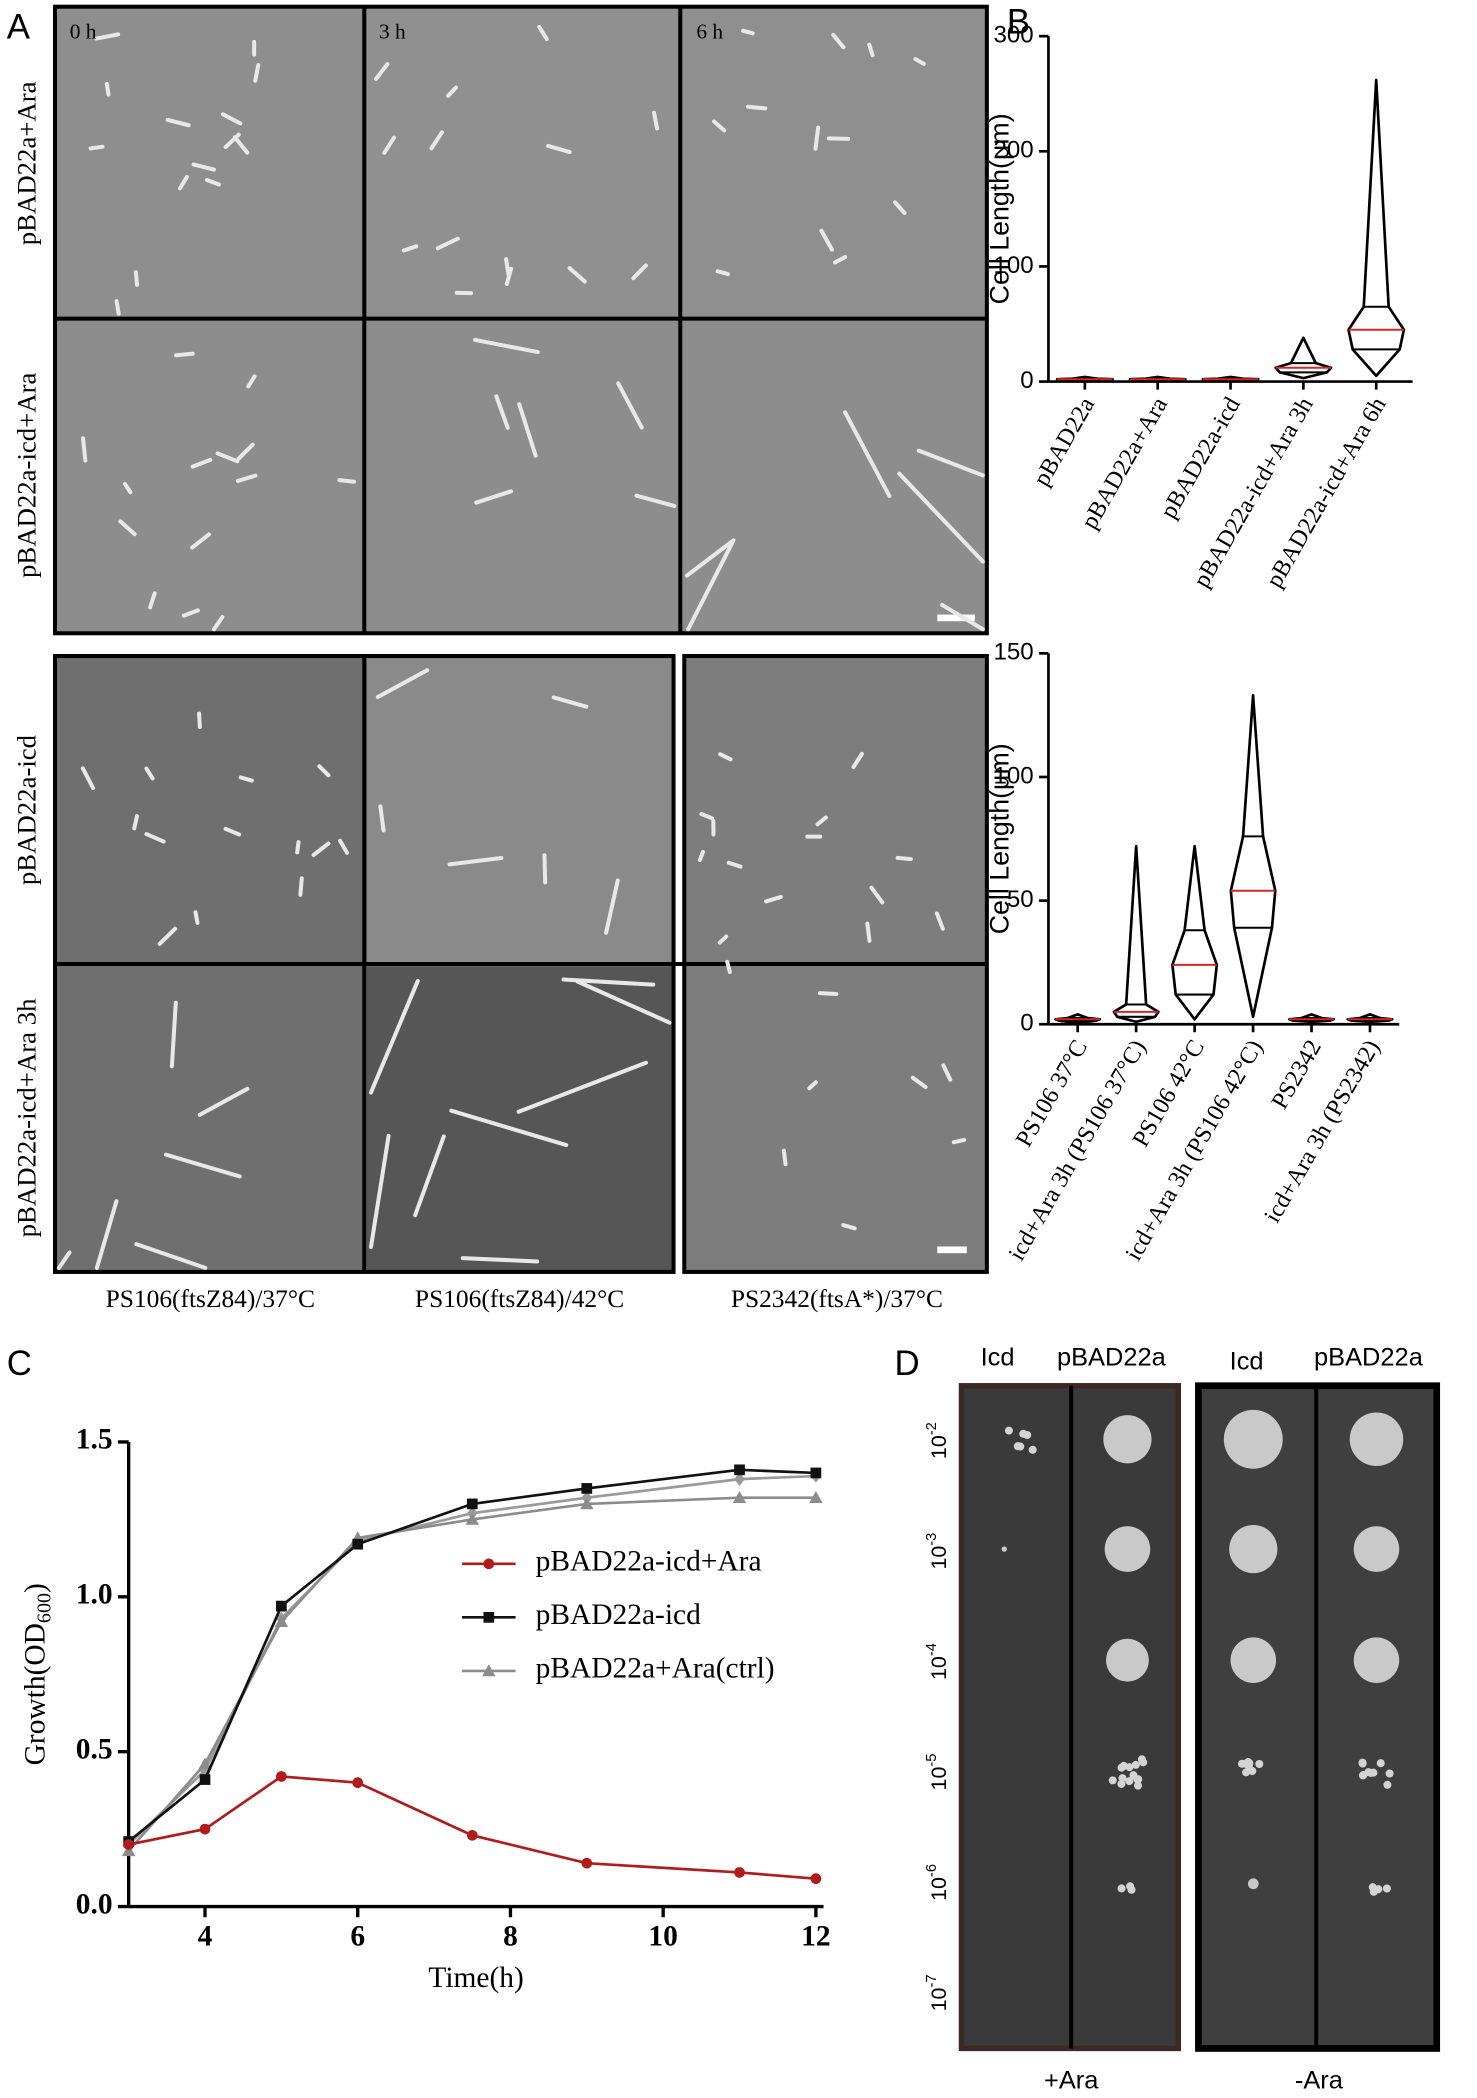 The image size is (1477, 2098). I want to click on strain-label: PS106(ftsZ84)/37°C, so click(210, 1298).